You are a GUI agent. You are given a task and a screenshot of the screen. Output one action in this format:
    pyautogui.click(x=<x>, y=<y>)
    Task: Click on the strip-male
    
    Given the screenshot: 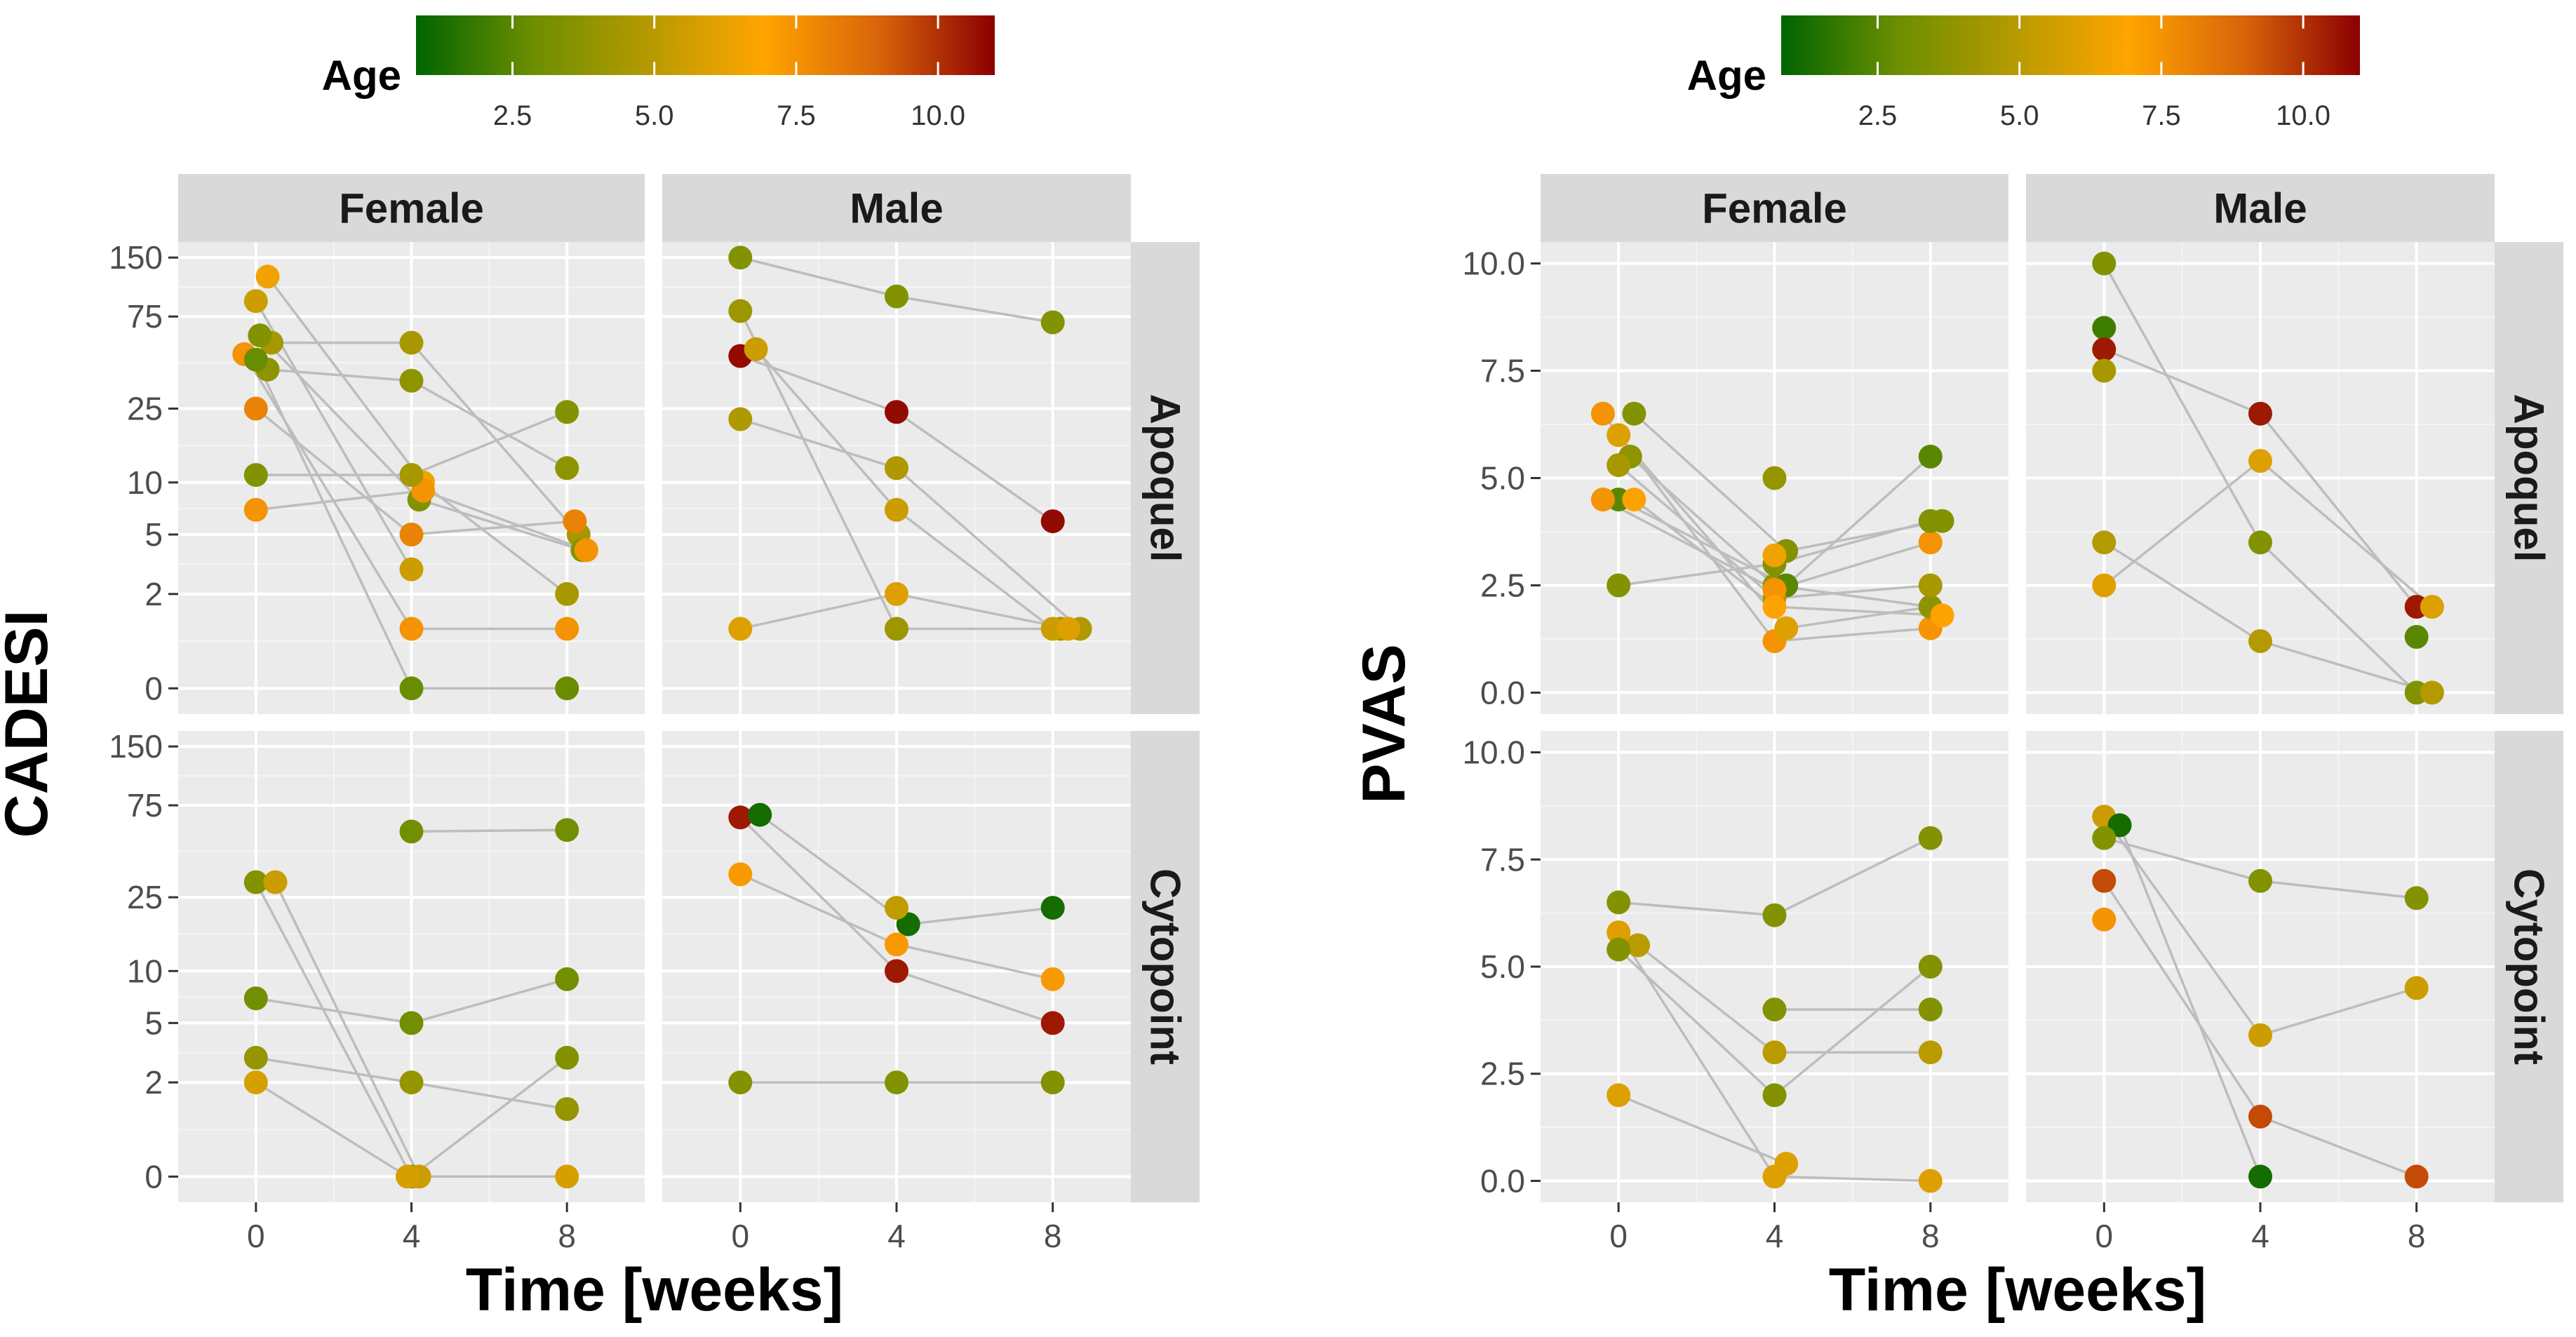 What is the action you would take?
    pyautogui.click(x=897, y=208)
    